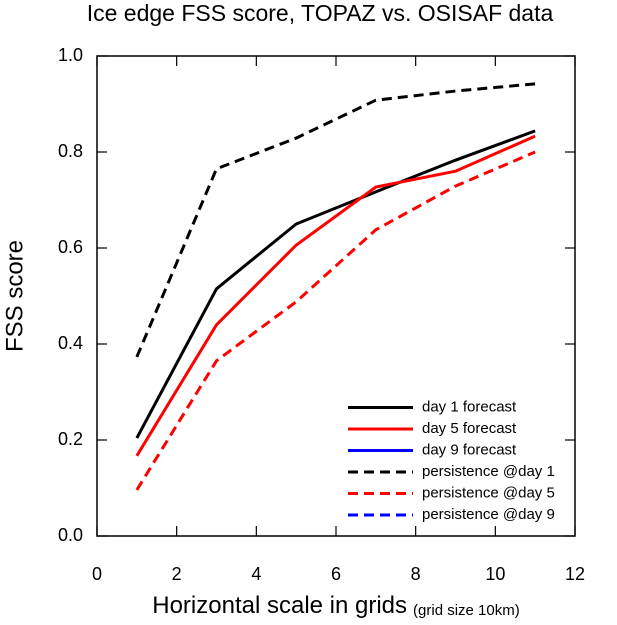 The height and width of the screenshot is (625, 617). I want to click on legend-label: day 5 forecast, so click(469, 428).